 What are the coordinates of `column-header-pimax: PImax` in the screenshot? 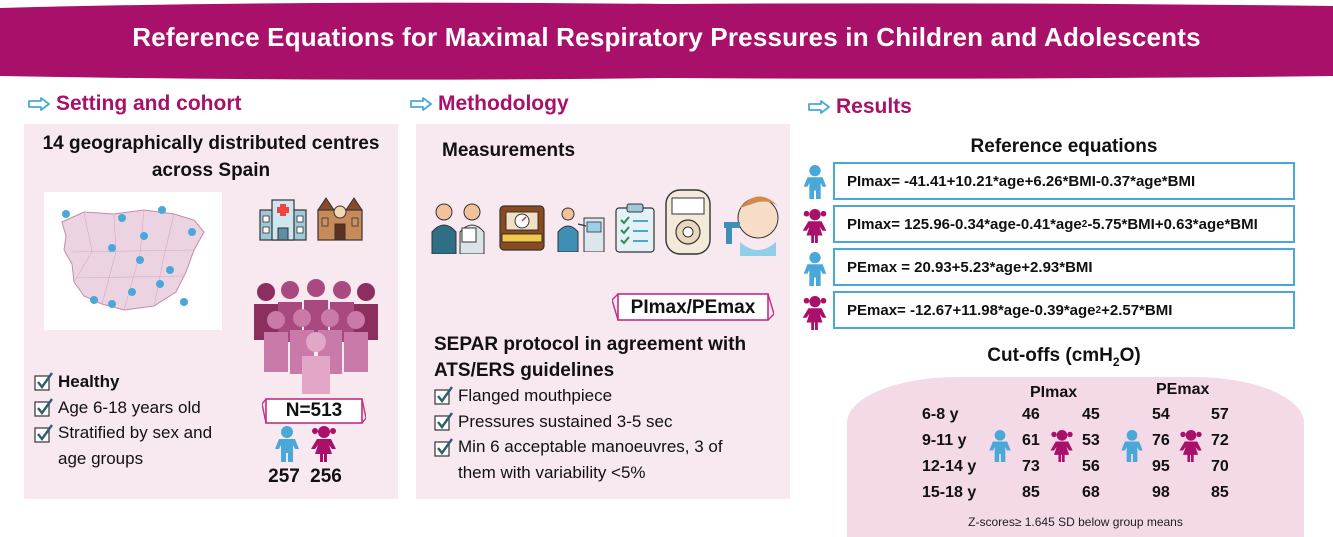 It's located at (1054, 392).